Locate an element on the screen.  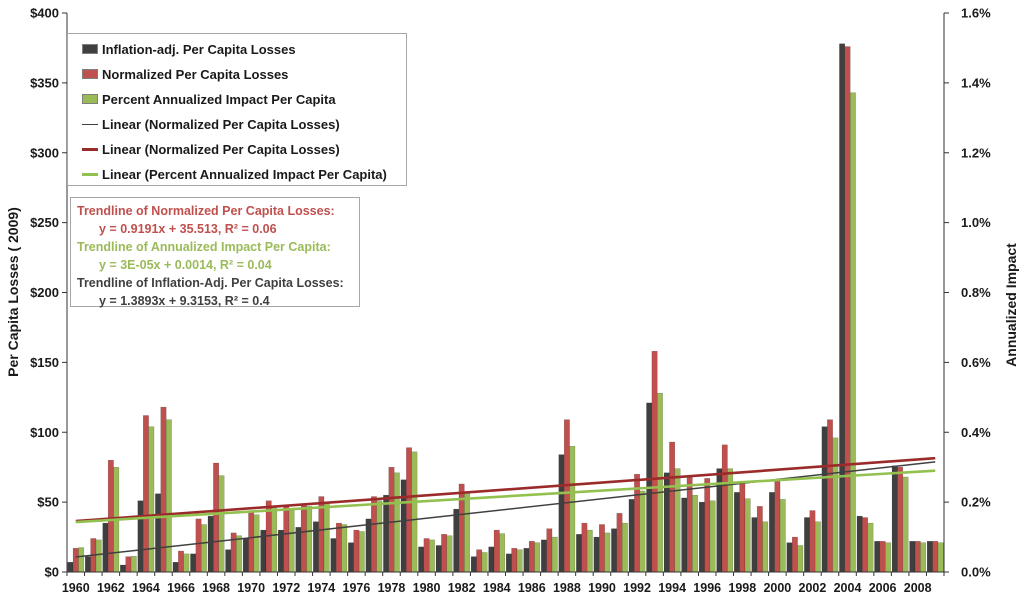
legend-line-dark is located at coordinates (90, 124).